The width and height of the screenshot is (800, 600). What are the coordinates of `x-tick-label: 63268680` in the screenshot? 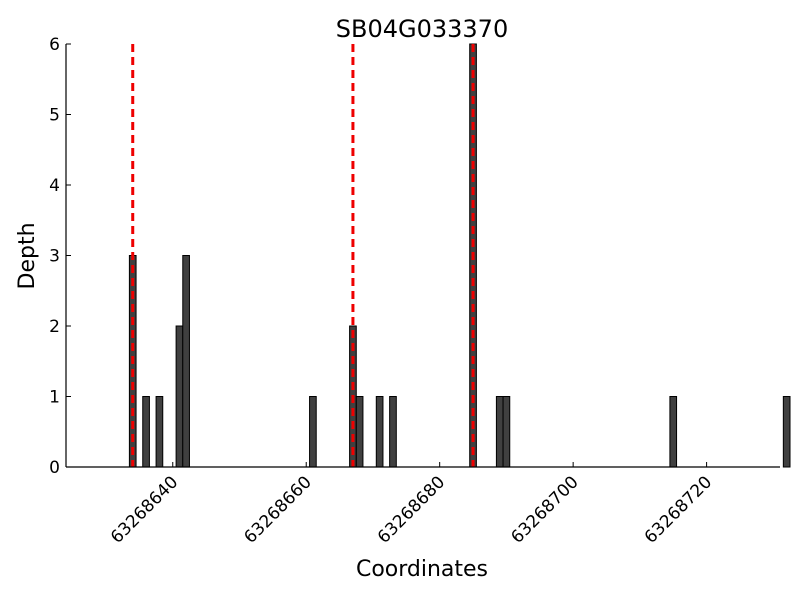 It's located at (411, 509).